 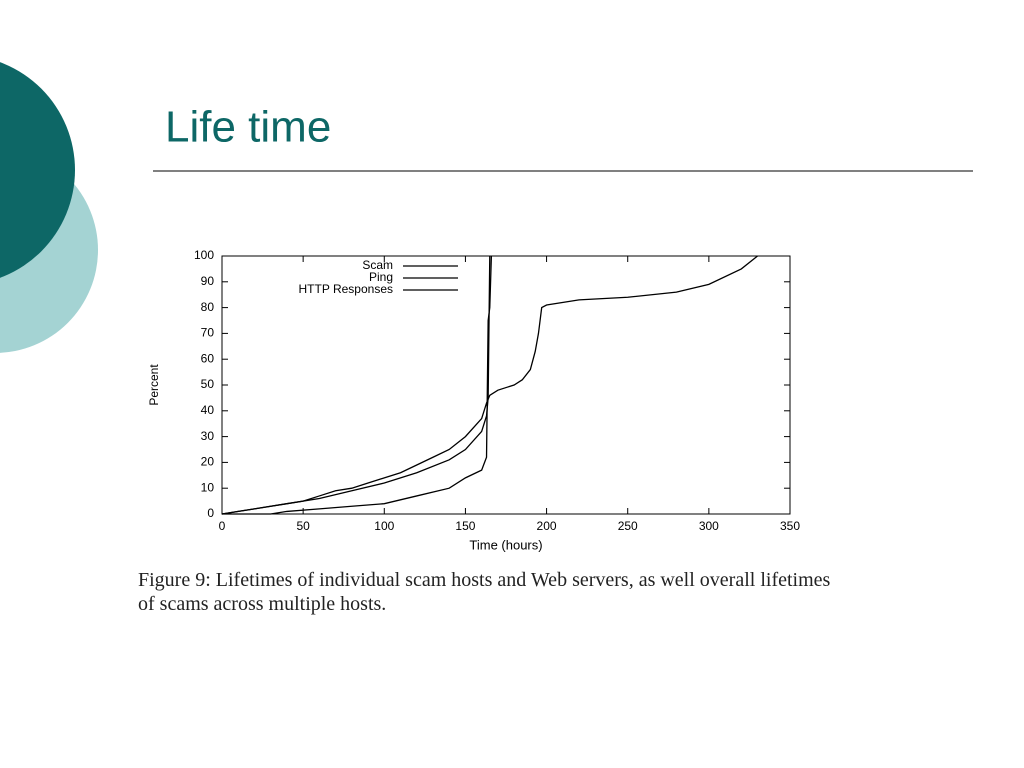 What do you see at coordinates (37, 170) in the screenshot?
I see `decor-circle` at bounding box center [37, 170].